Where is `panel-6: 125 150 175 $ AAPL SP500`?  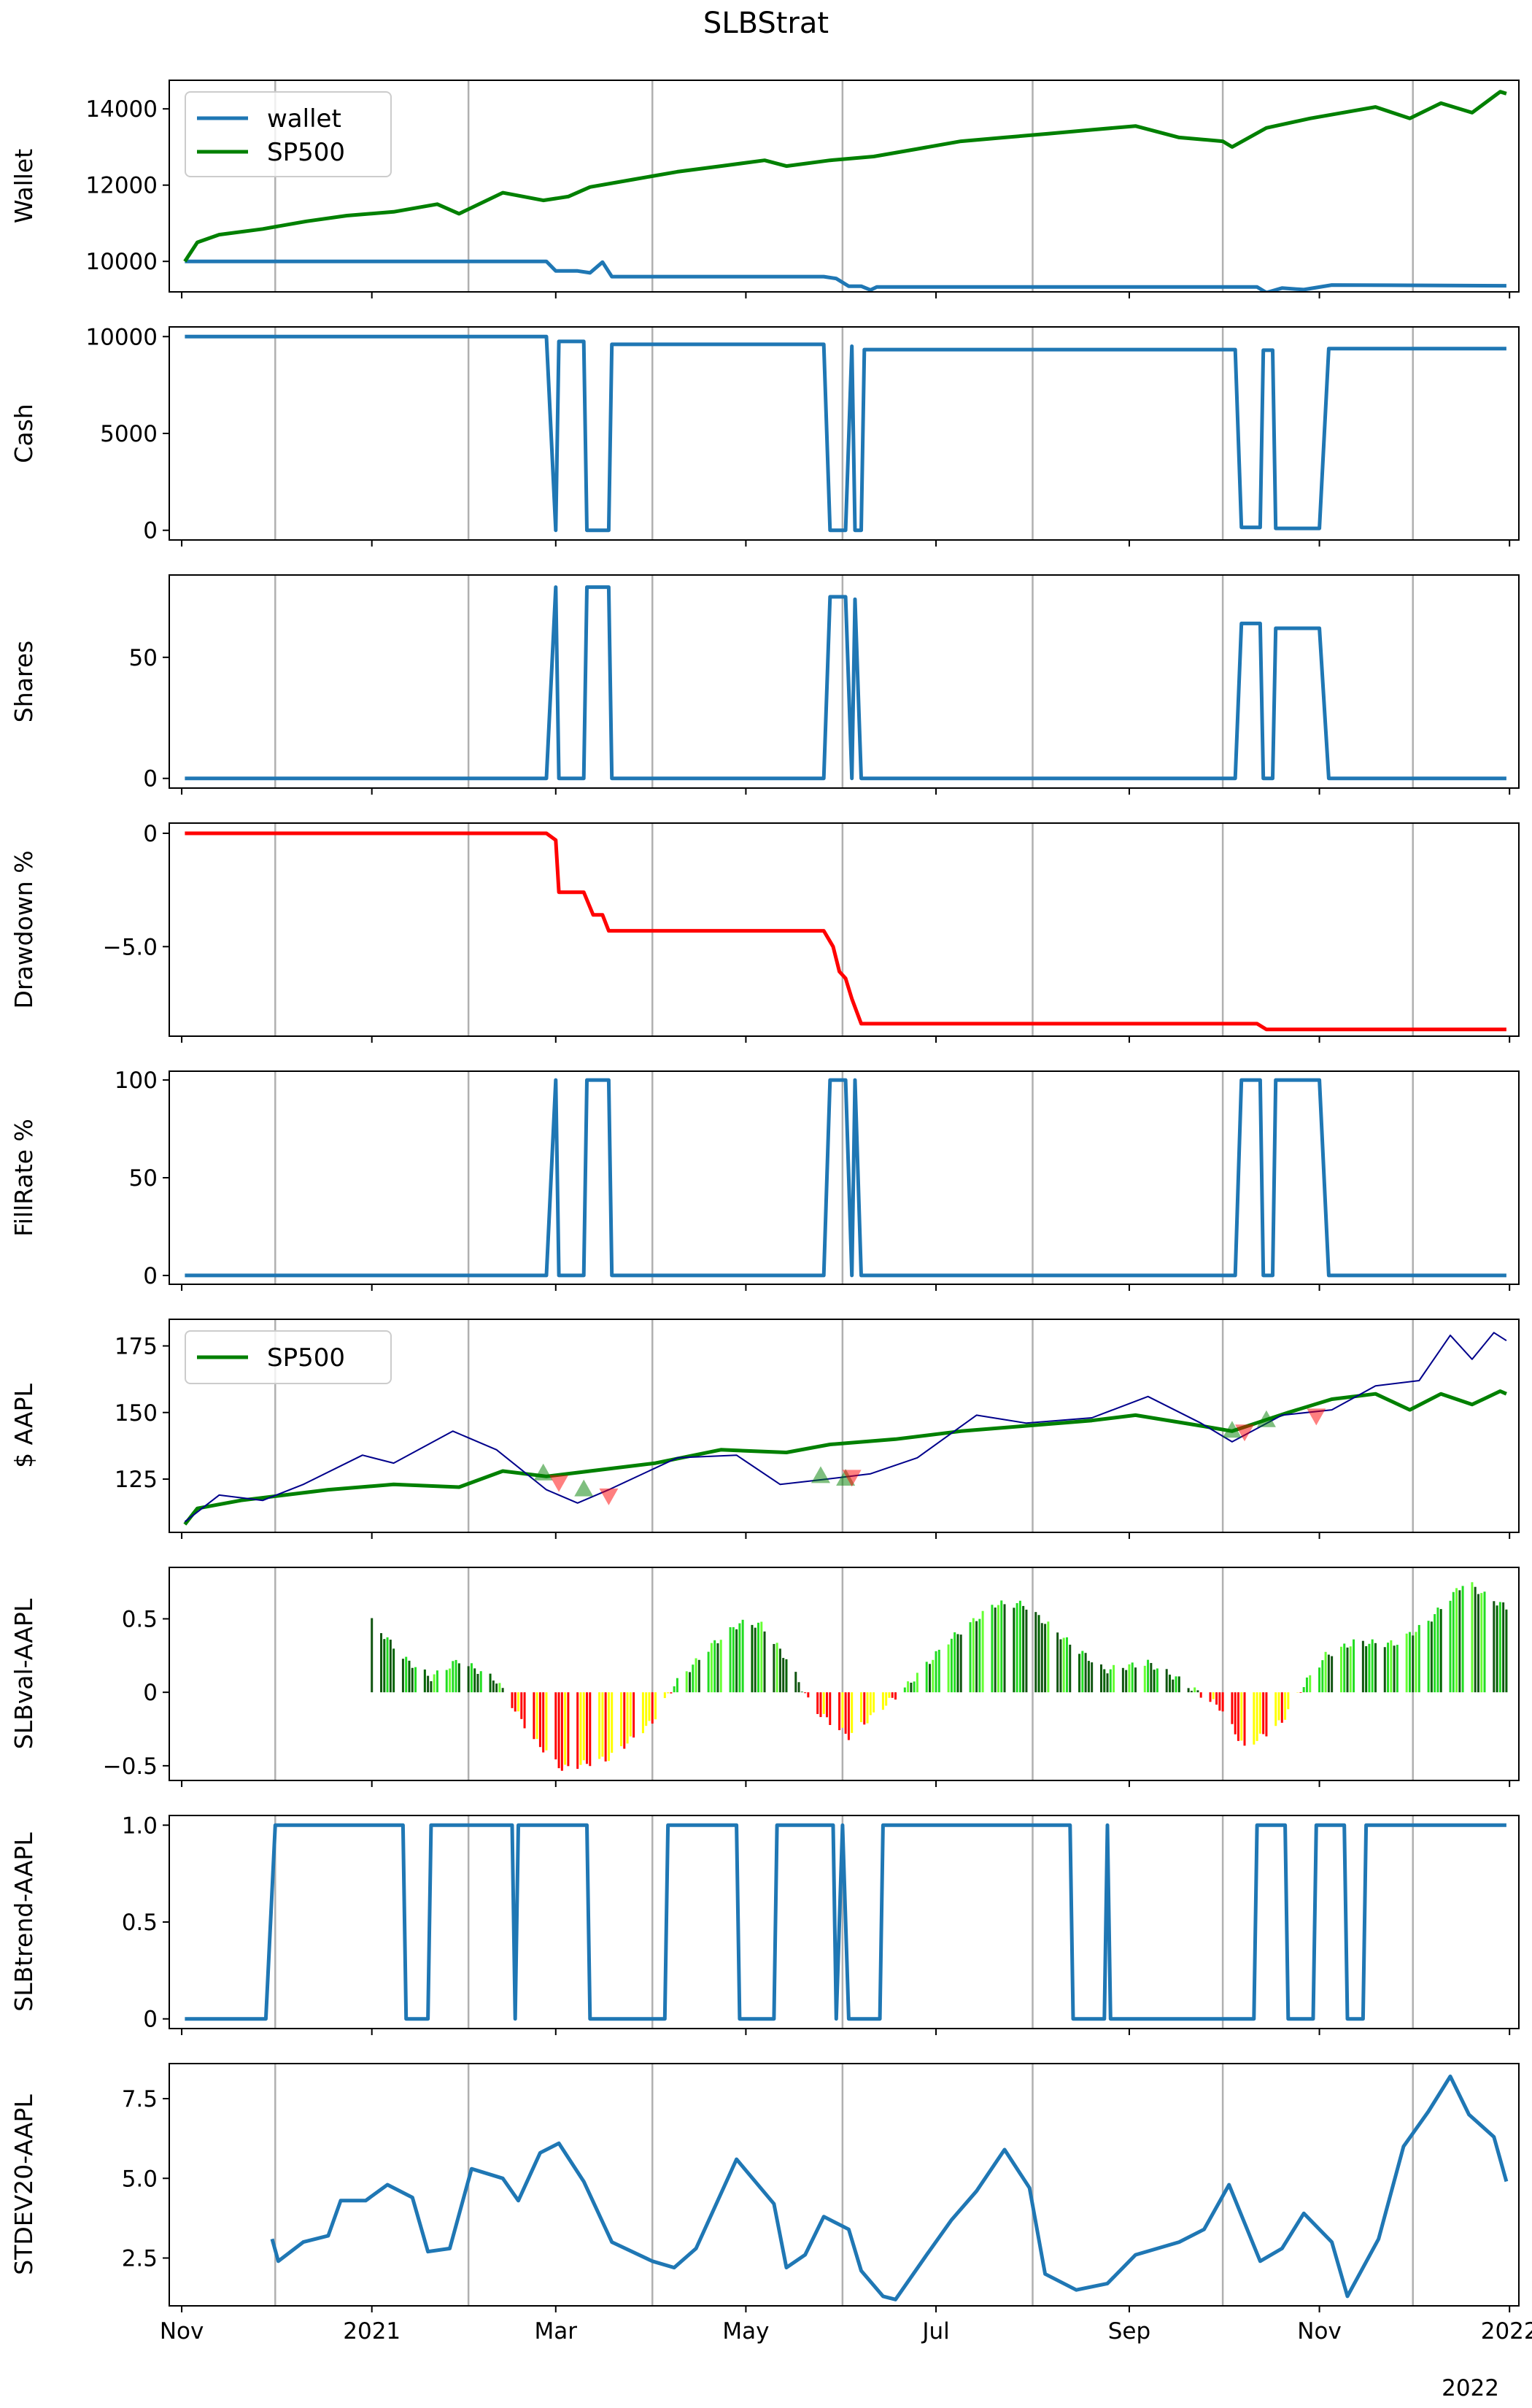 panel-6: 125 150 175 $ AAPL SP500 is located at coordinates (765, 1429).